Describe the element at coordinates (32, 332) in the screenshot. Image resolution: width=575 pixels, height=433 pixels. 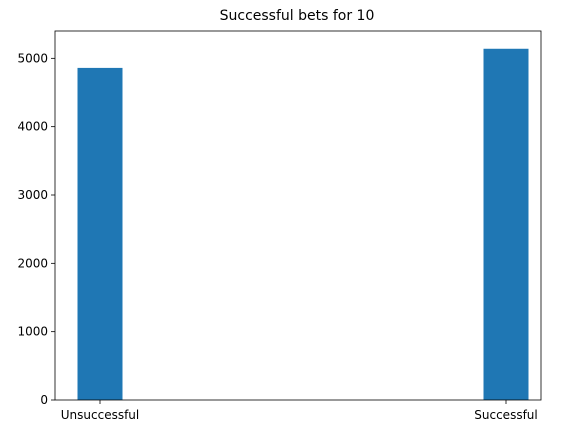
I see `y-tick-label: 1000` at that location.